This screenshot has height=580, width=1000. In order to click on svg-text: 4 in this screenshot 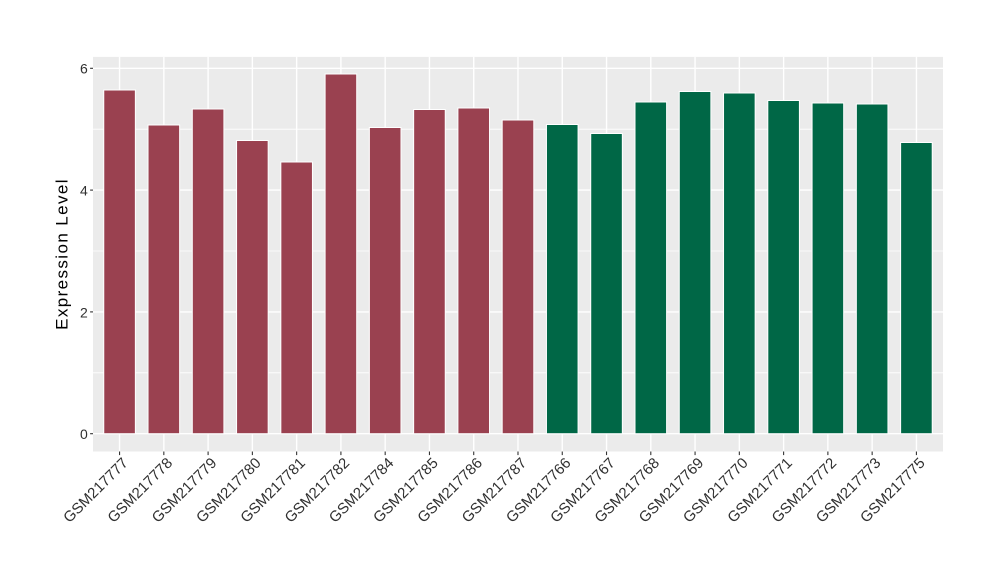, I will do `click(84, 191)`.